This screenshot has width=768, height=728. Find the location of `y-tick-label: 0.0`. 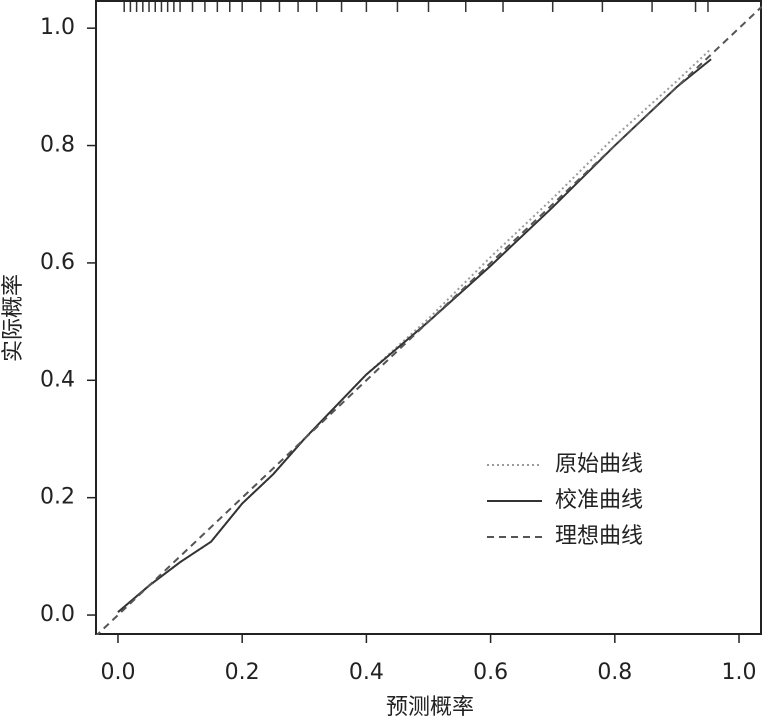

y-tick-label: 0.0 is located at coordinates (57, 614).